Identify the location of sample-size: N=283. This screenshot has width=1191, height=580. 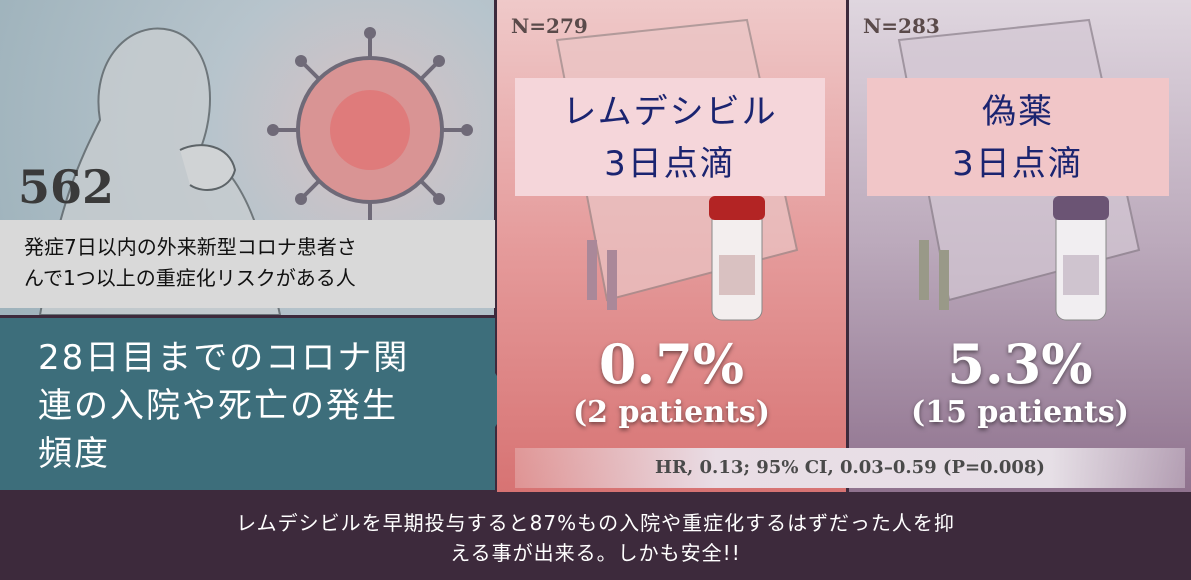
(901, 26).